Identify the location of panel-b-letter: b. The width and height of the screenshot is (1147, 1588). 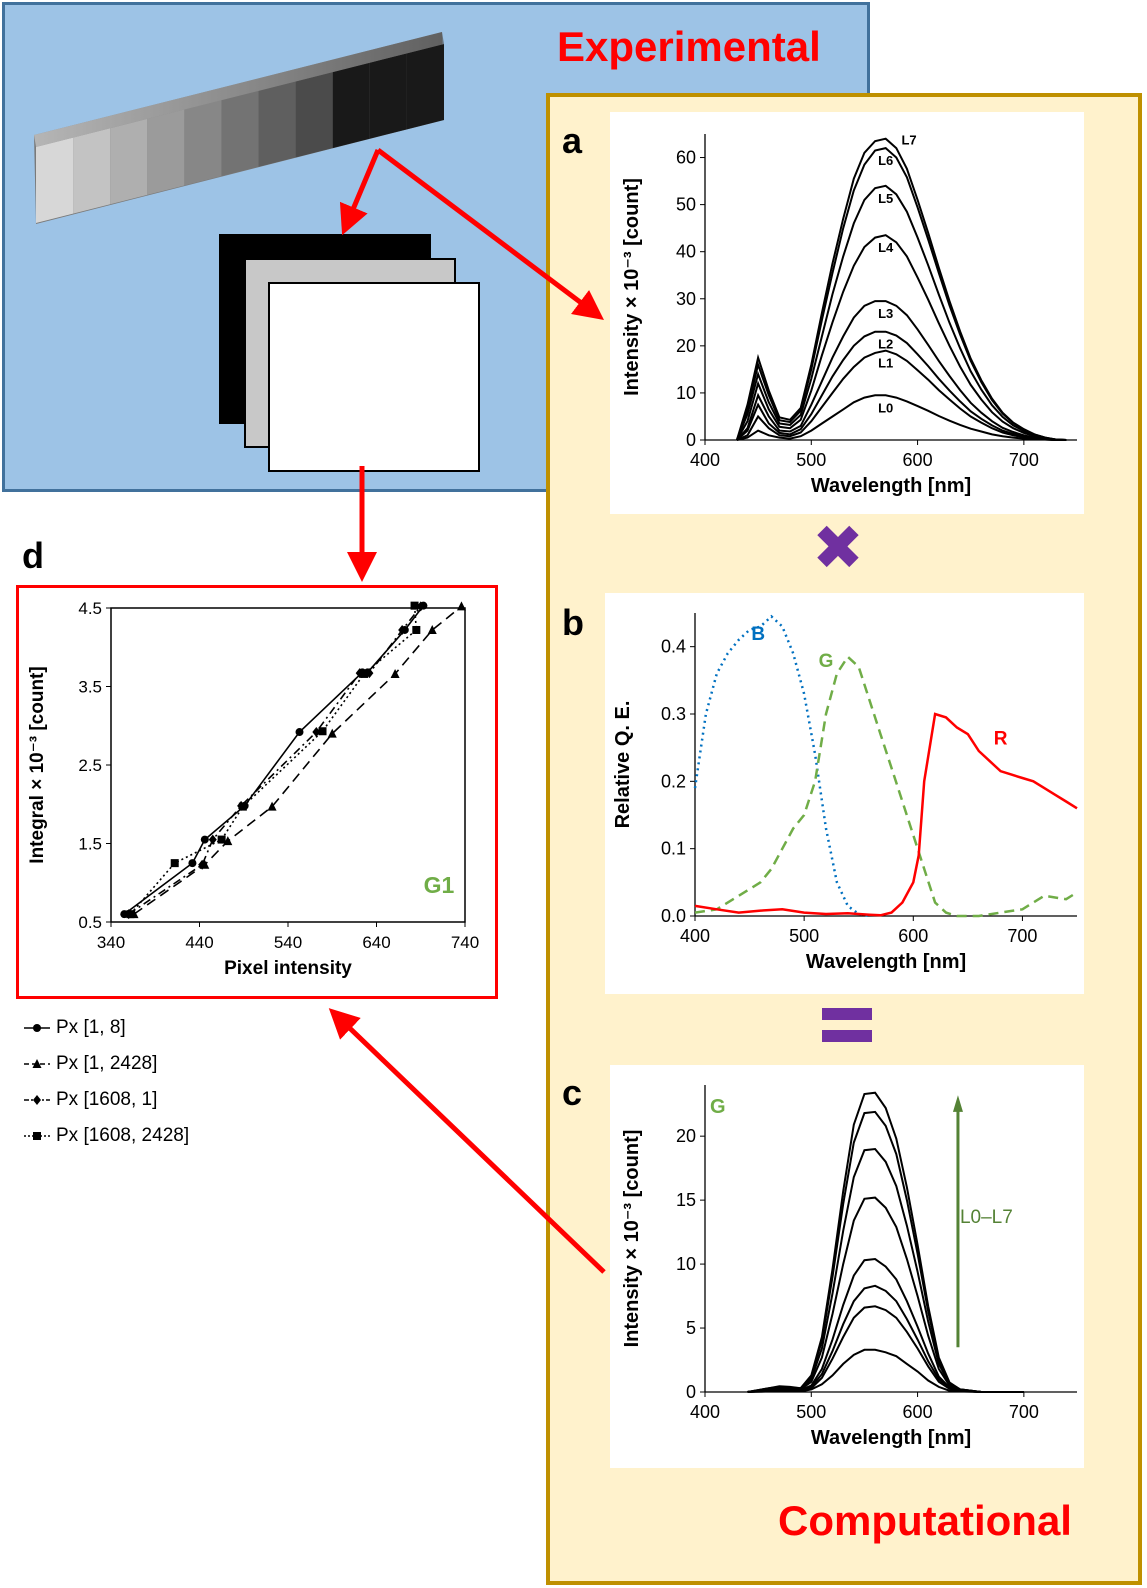
(573, 622).